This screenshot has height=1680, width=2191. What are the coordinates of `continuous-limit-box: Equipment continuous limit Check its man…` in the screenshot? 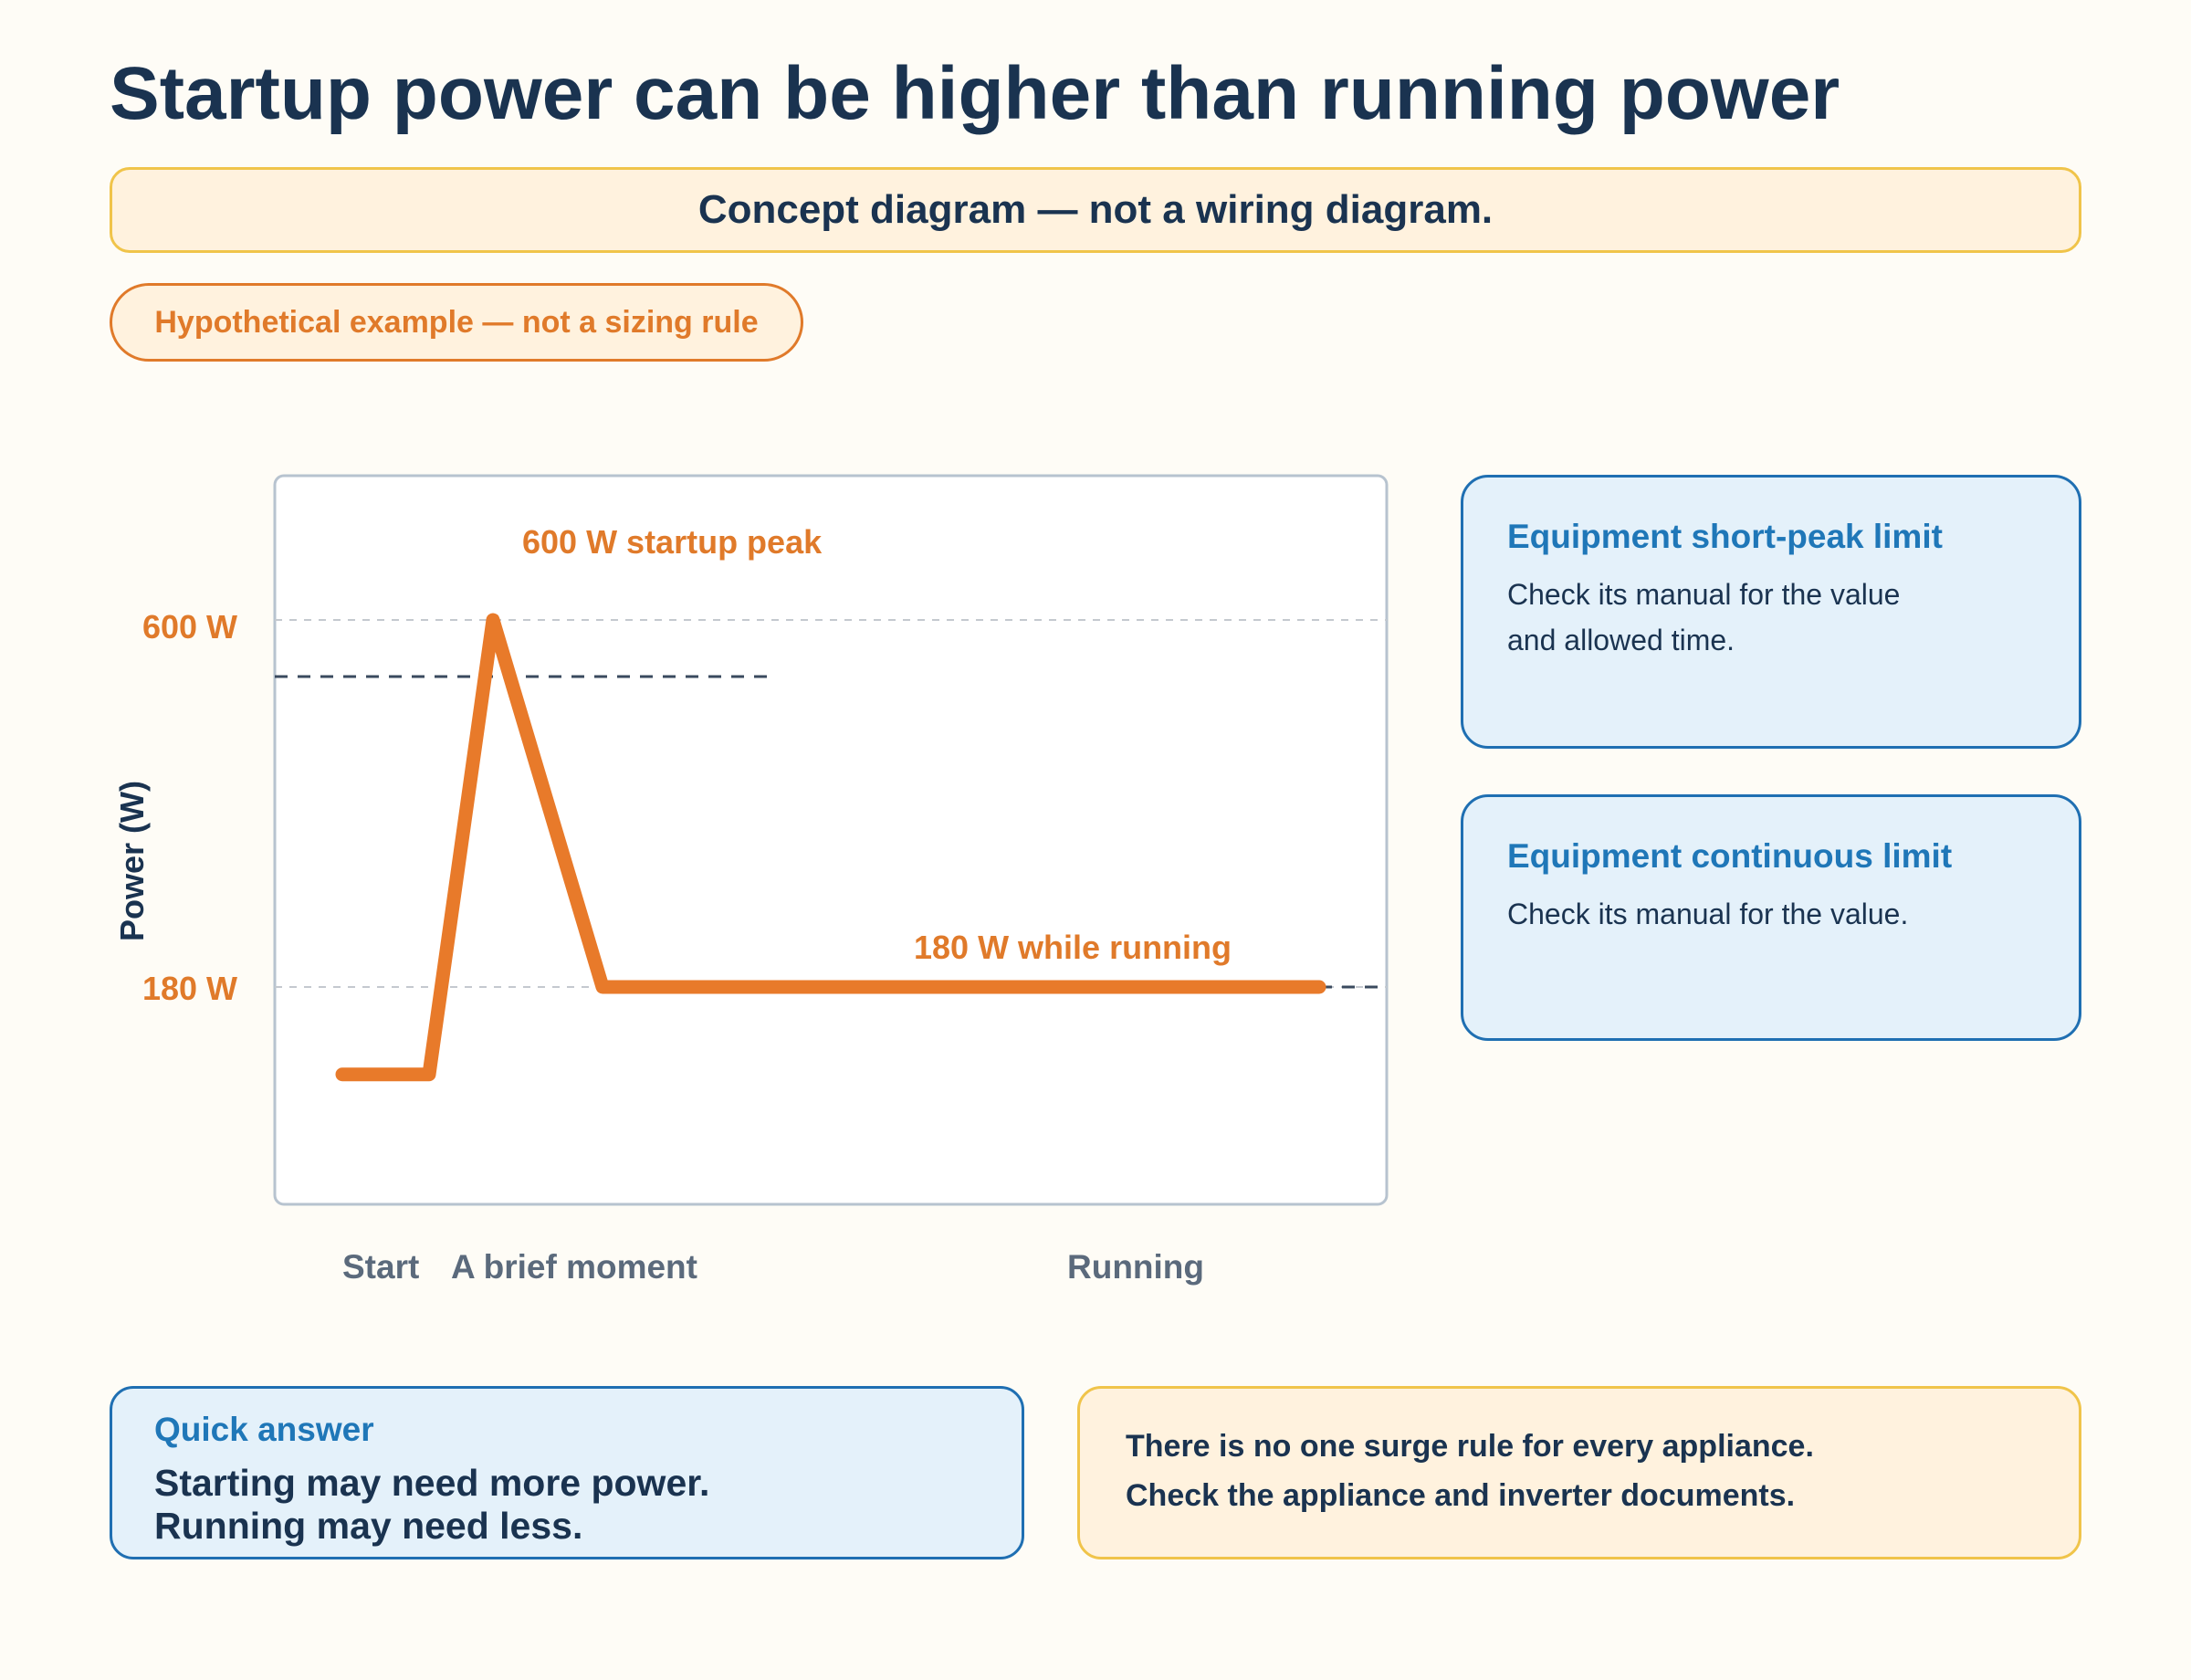 It's located at (1771, 918).